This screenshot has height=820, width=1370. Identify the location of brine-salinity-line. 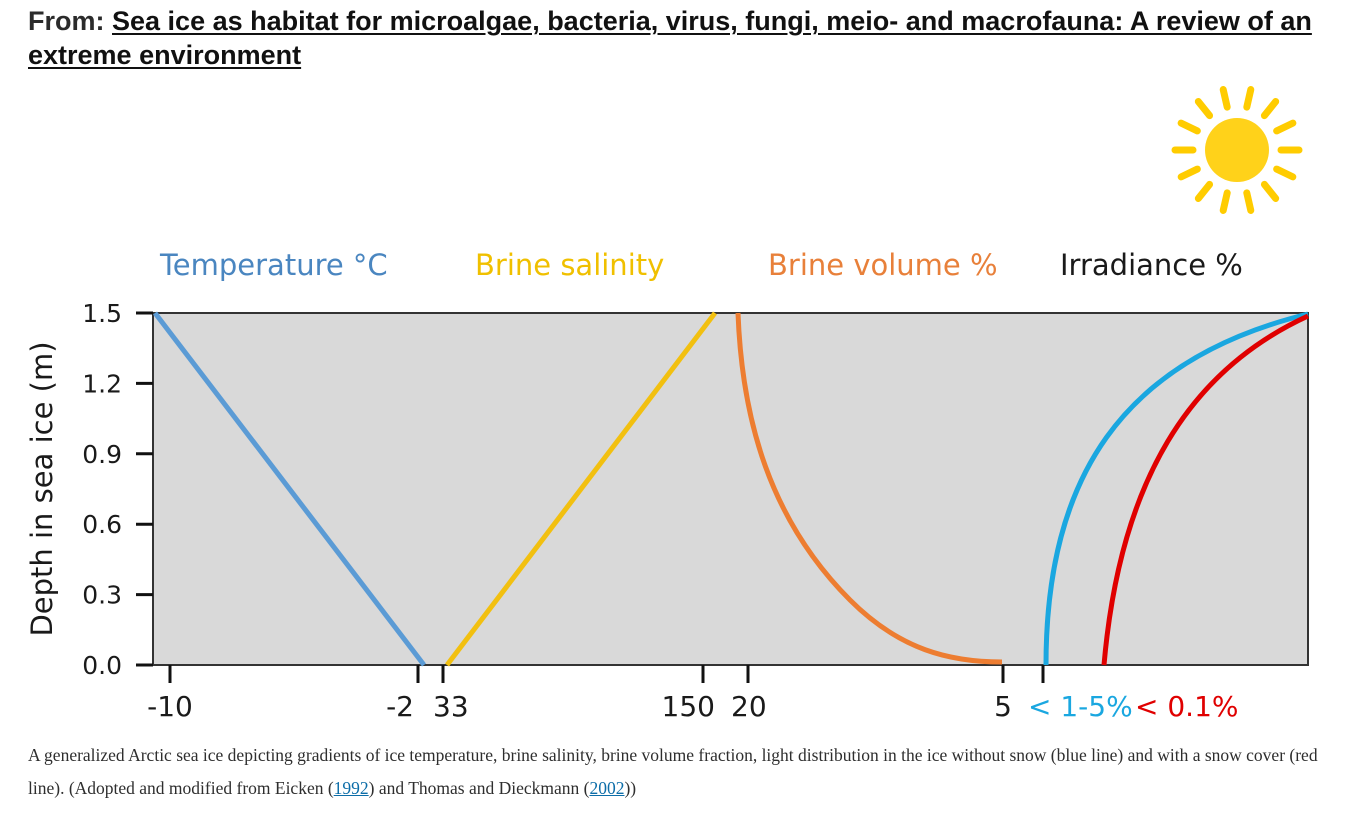
(581, 489).